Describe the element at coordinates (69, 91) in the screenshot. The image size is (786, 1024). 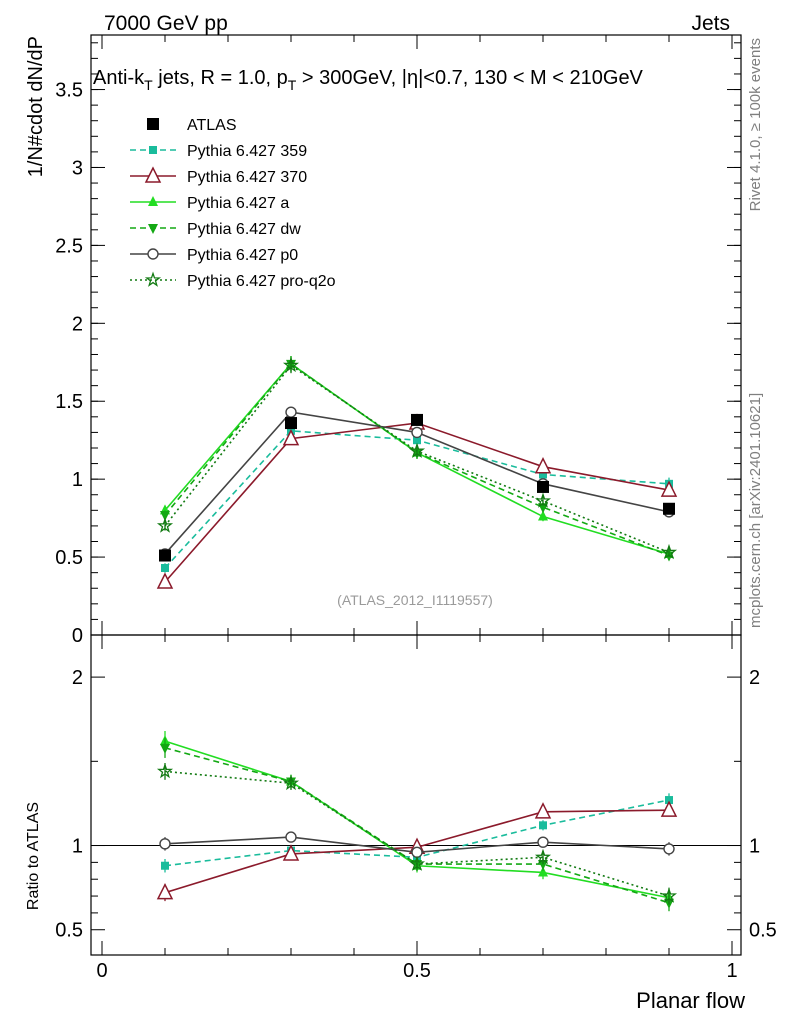
I see `y-tick-label: 3.5` at that location.